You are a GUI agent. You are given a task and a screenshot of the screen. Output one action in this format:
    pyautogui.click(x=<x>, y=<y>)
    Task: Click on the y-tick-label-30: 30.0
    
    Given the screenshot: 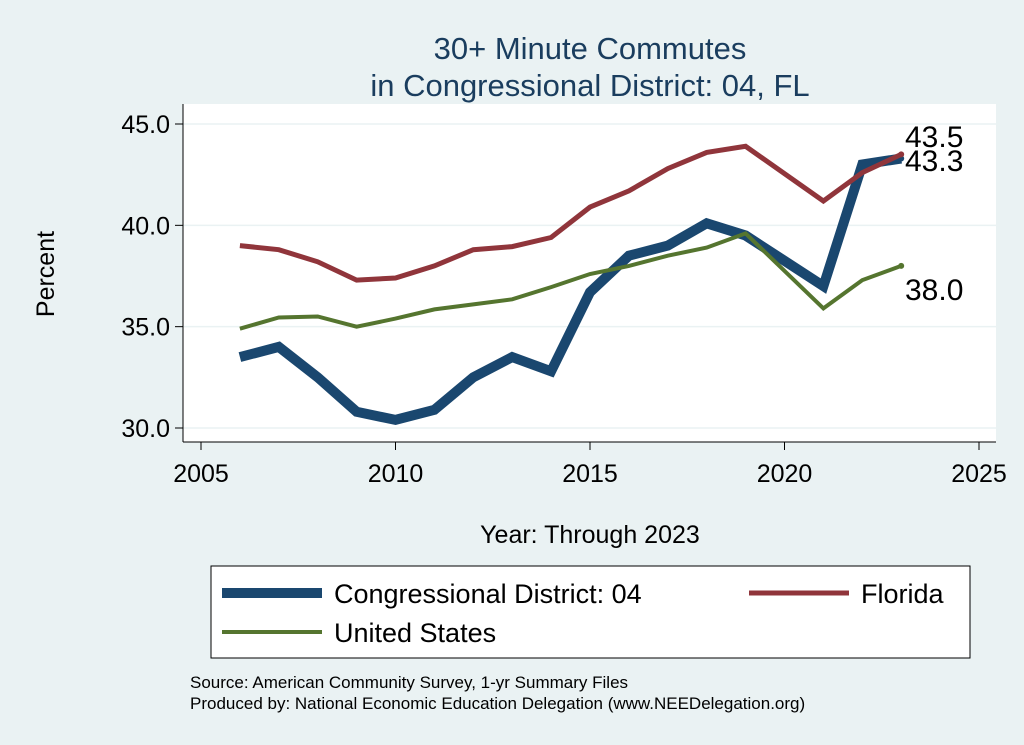 What is the action you would take?
    pyautogui.click(x=145, y=429)
    